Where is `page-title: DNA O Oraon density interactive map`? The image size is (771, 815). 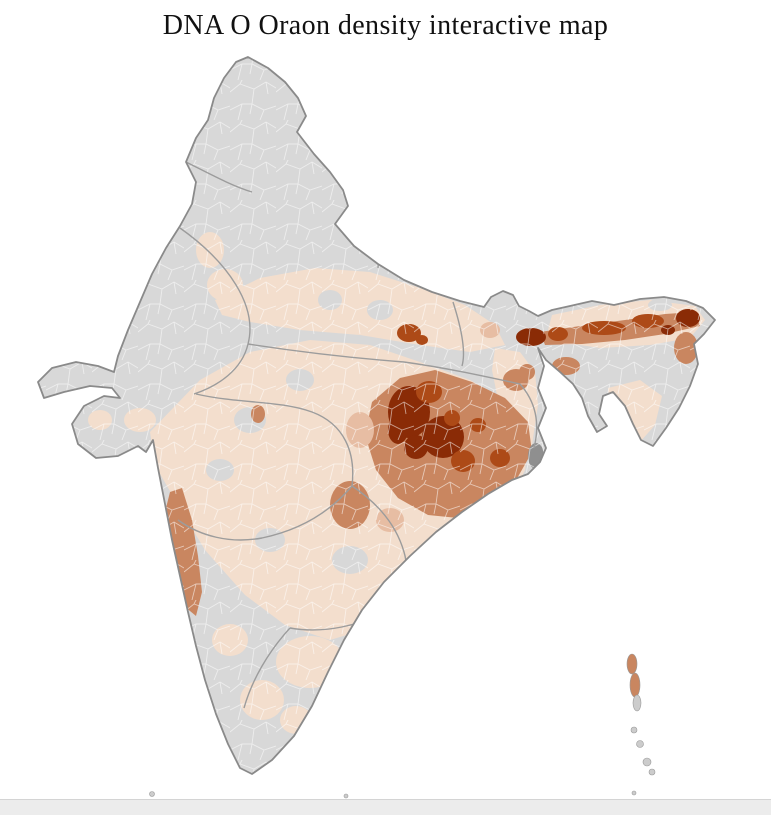
page-title: DNA O Oraon density interactive map is located at coordinates (385, 25).